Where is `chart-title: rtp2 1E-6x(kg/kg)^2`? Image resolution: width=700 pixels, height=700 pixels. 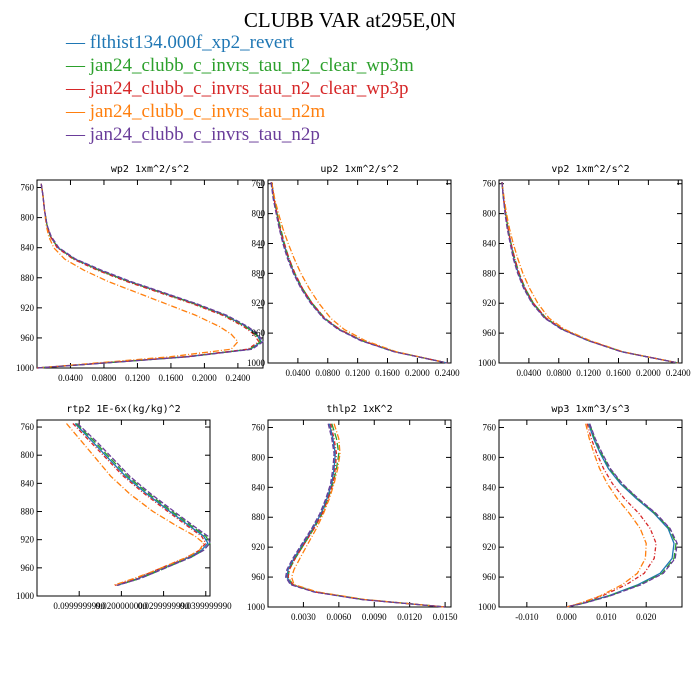
chart-title: rtp2 1E-6x(kg/kg)^2 is located at coordinates (123, 409).